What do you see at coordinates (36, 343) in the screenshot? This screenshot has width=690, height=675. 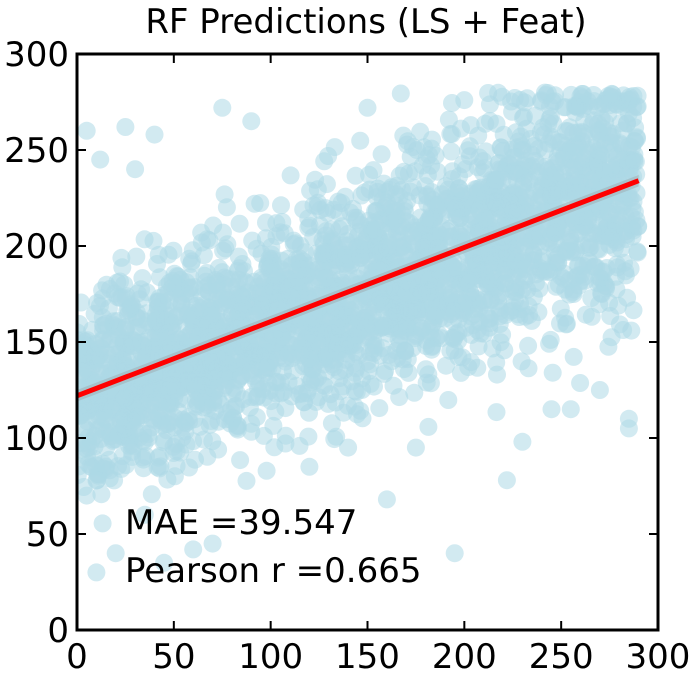 I see `y-tick-label: 150` at bounding box center [36, 343].